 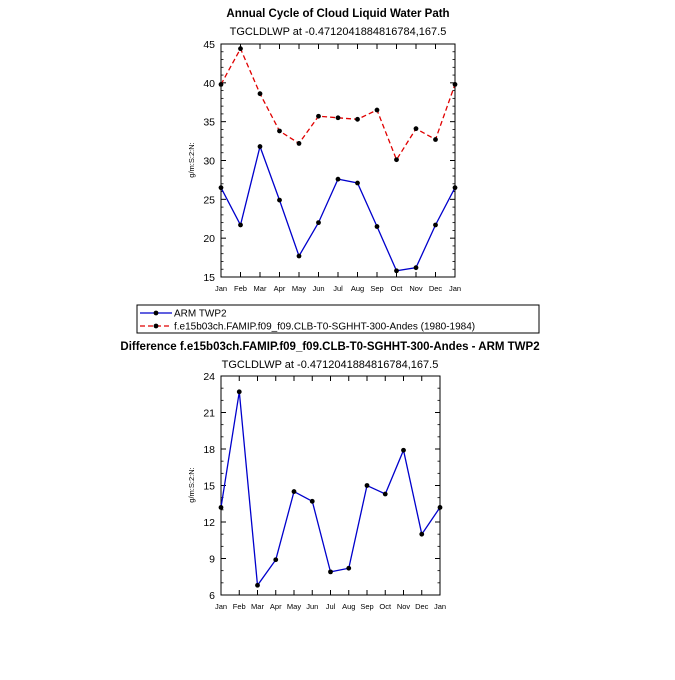 I want to click on bottom-ytick-label-2: 12, so click(x=209, y=523).